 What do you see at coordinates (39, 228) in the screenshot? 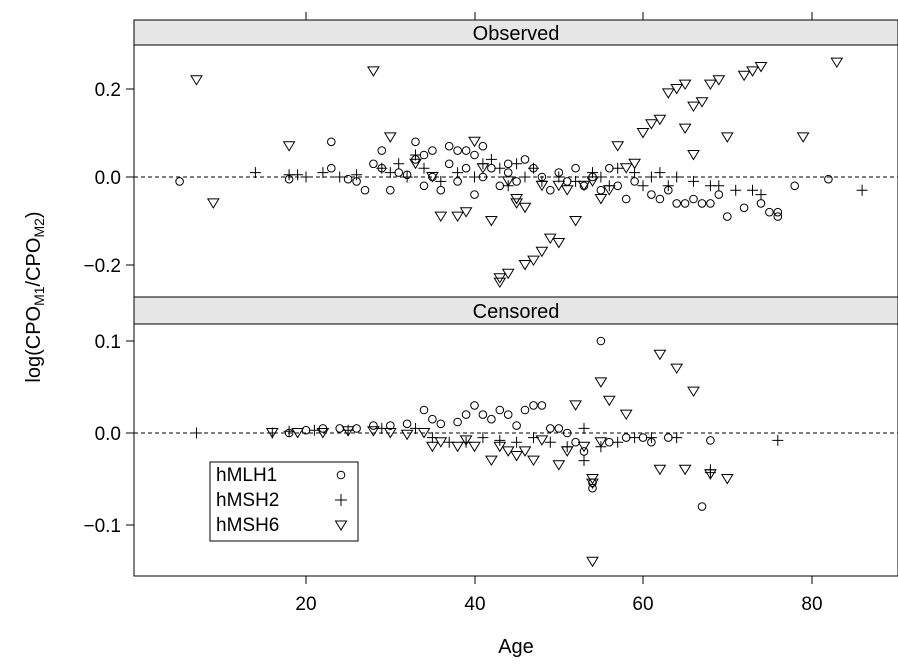
I see `y-axis-label-sub2: M2` at bounding box center [39, 228].